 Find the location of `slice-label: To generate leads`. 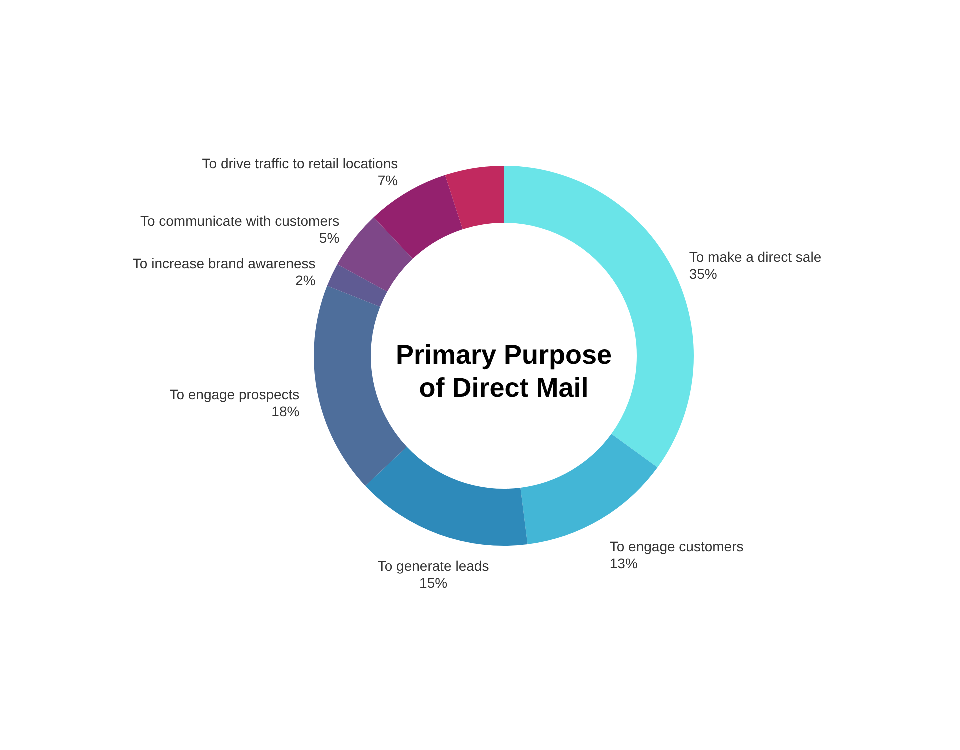

slice-label: To generate leads is located at coordinates (434, 566).